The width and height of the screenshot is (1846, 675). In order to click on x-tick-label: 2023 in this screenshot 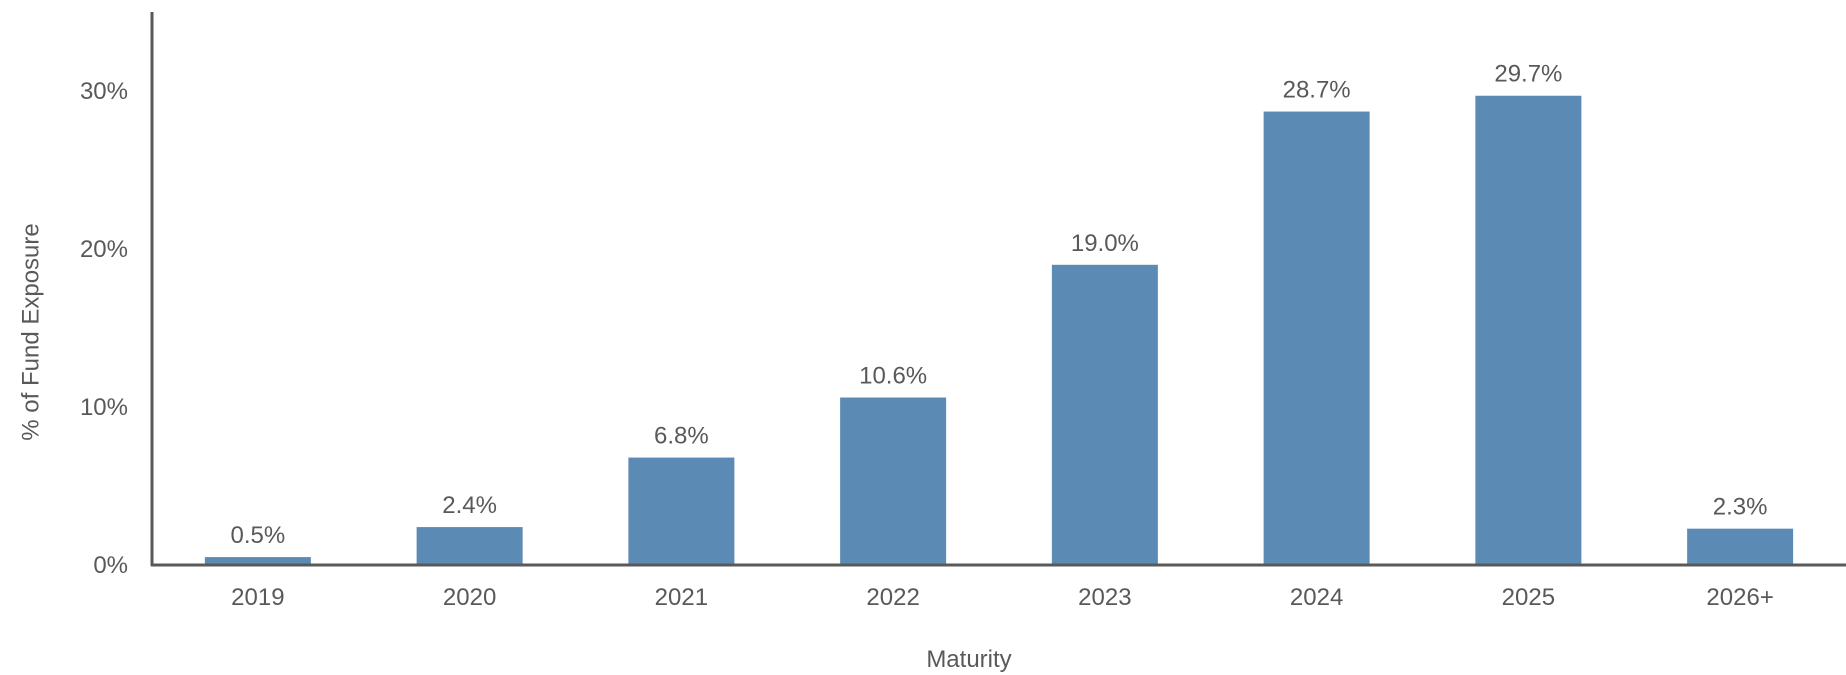, I will do `click(1104, 597)`.